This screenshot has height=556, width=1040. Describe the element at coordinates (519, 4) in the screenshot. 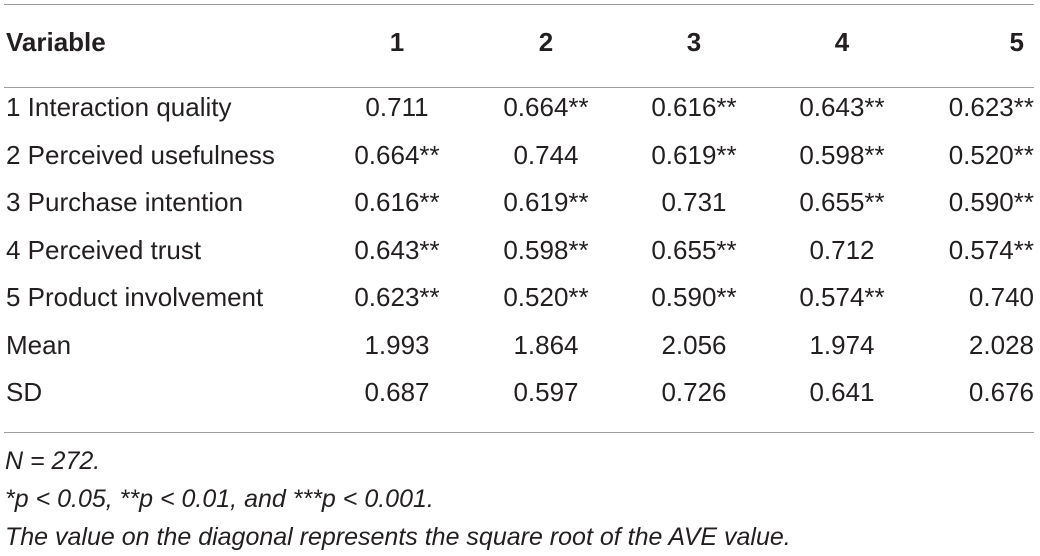

I see `top-rule` at that location.